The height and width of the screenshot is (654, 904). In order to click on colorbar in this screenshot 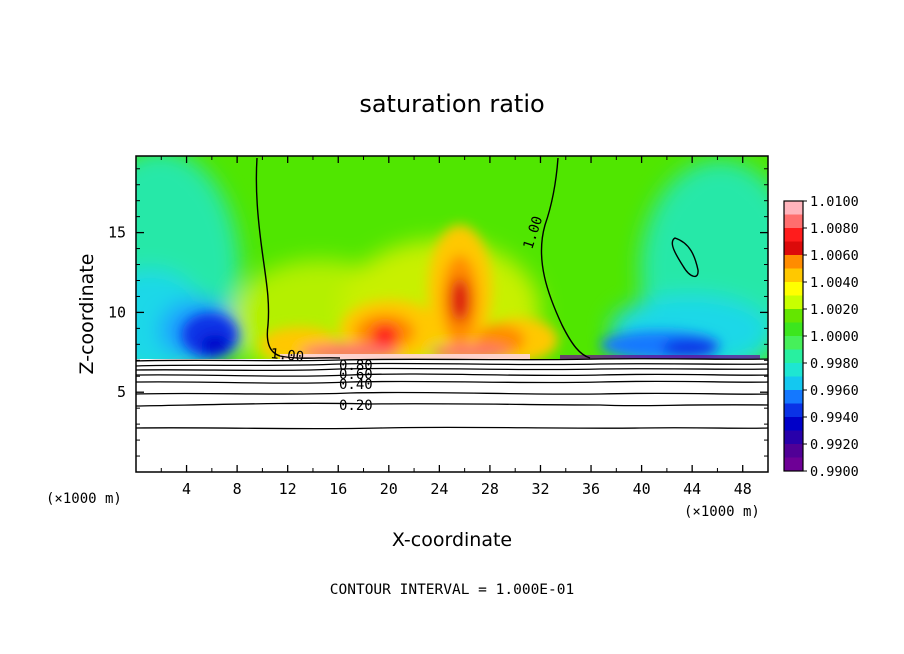, I will do `click(793, 336)`.